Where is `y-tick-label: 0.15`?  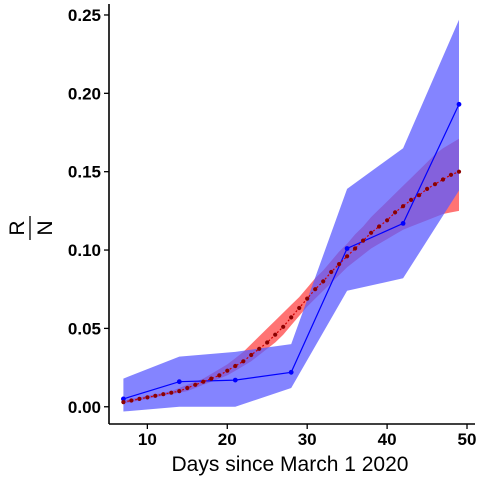
y-tick-label: 0.15 is located at coordinates (84, 172).